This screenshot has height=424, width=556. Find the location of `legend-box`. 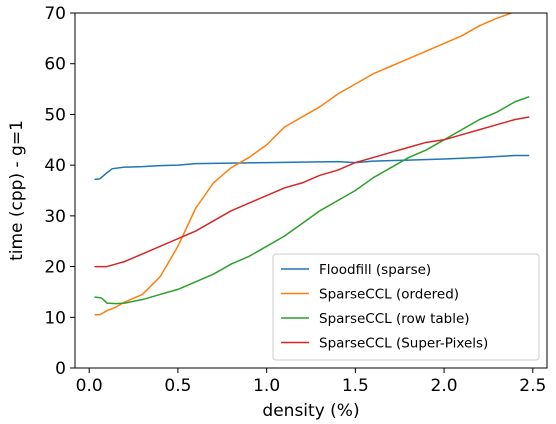

legend-box is located at coordinates (406, 307).